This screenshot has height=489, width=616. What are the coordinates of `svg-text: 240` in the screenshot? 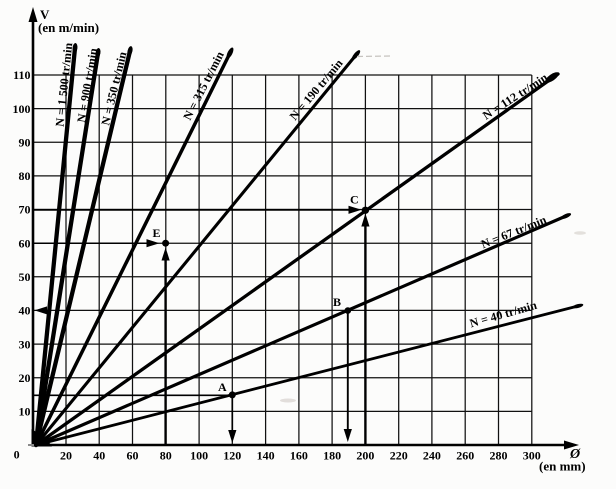 It's located at (432, 456).